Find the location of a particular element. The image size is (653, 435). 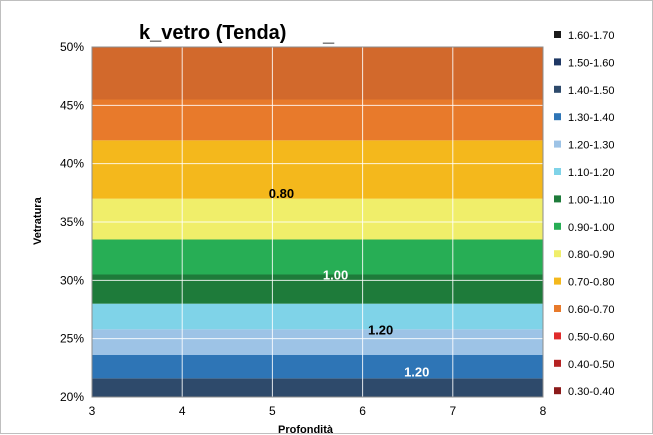

chart-title-suffix: _ is located at coordinates (328, 35).